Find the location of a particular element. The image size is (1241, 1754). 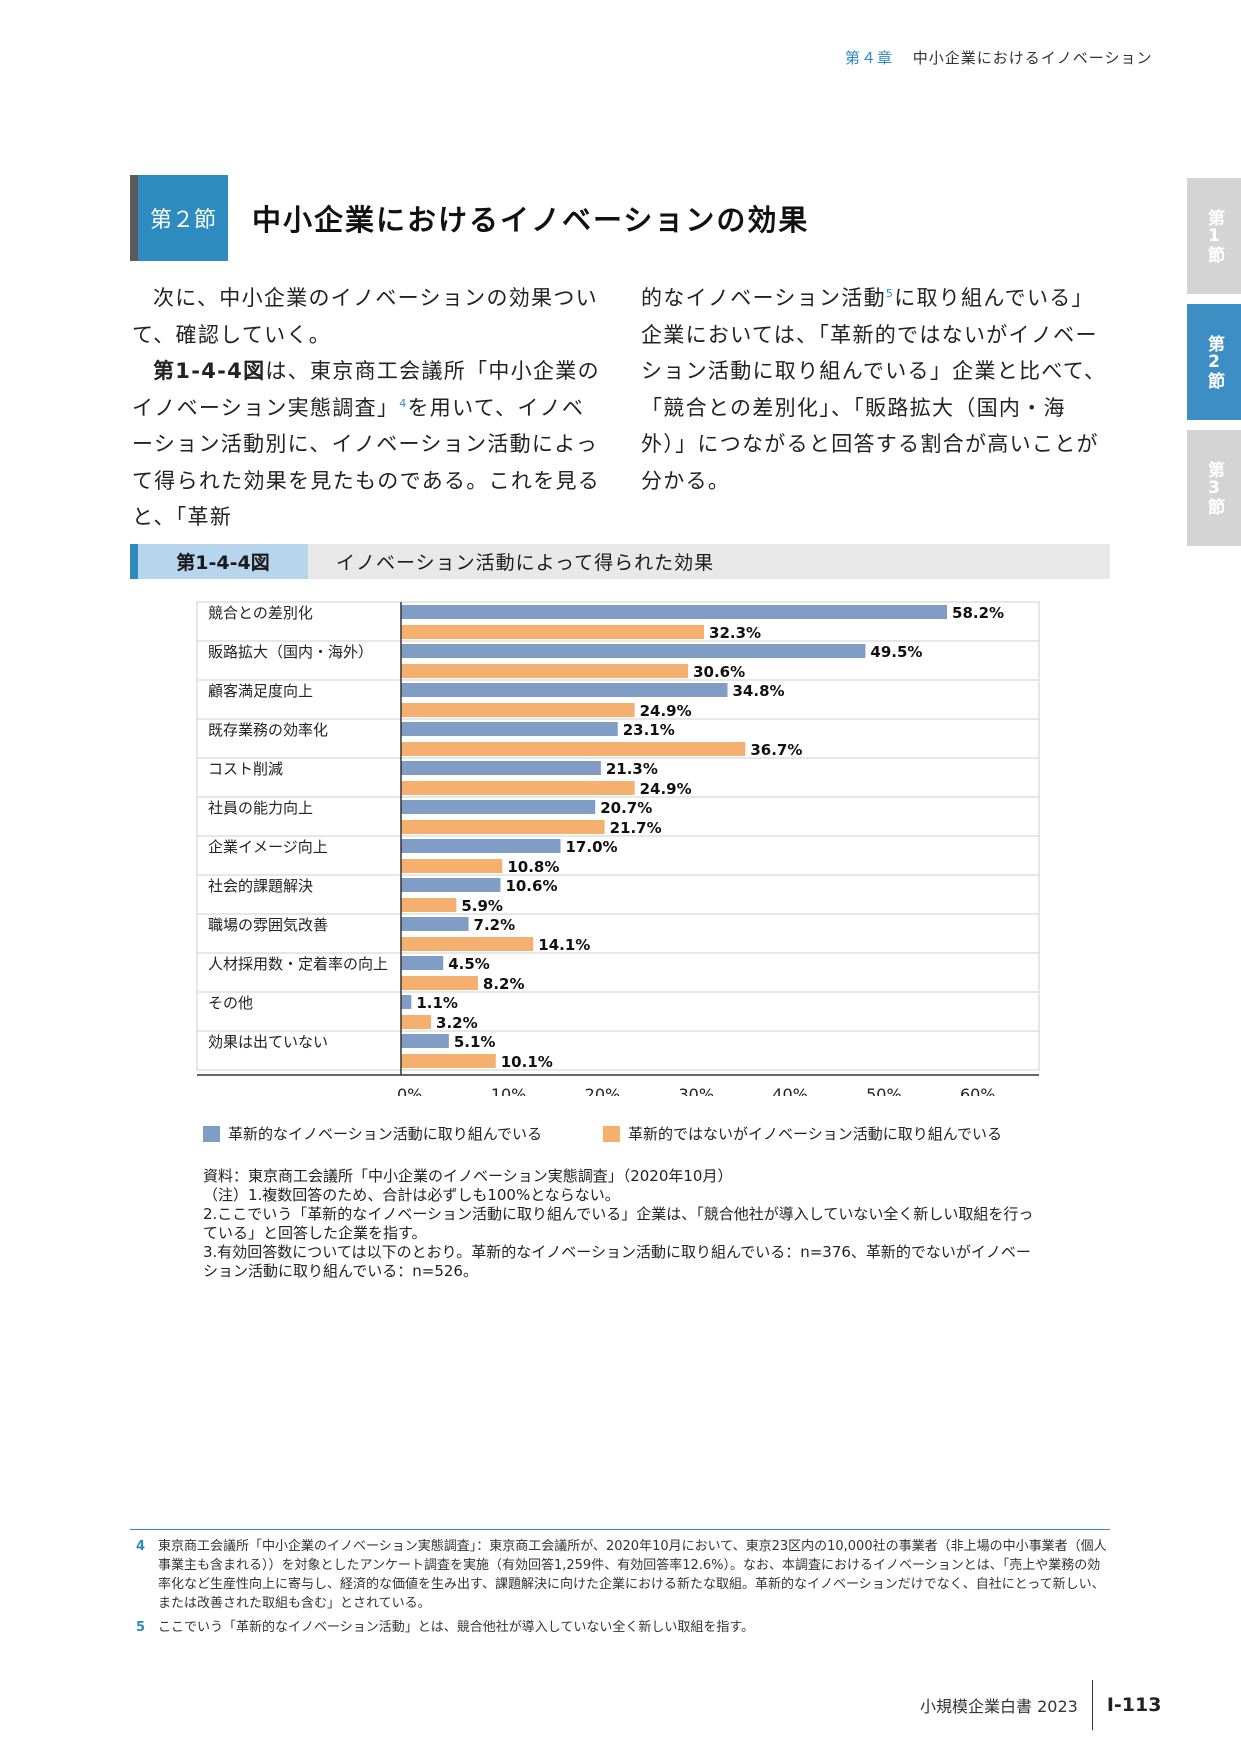

figure-header: 第1-4-4図 イノベーション活動によって得られた効果 is located at coordinates (620, 561).